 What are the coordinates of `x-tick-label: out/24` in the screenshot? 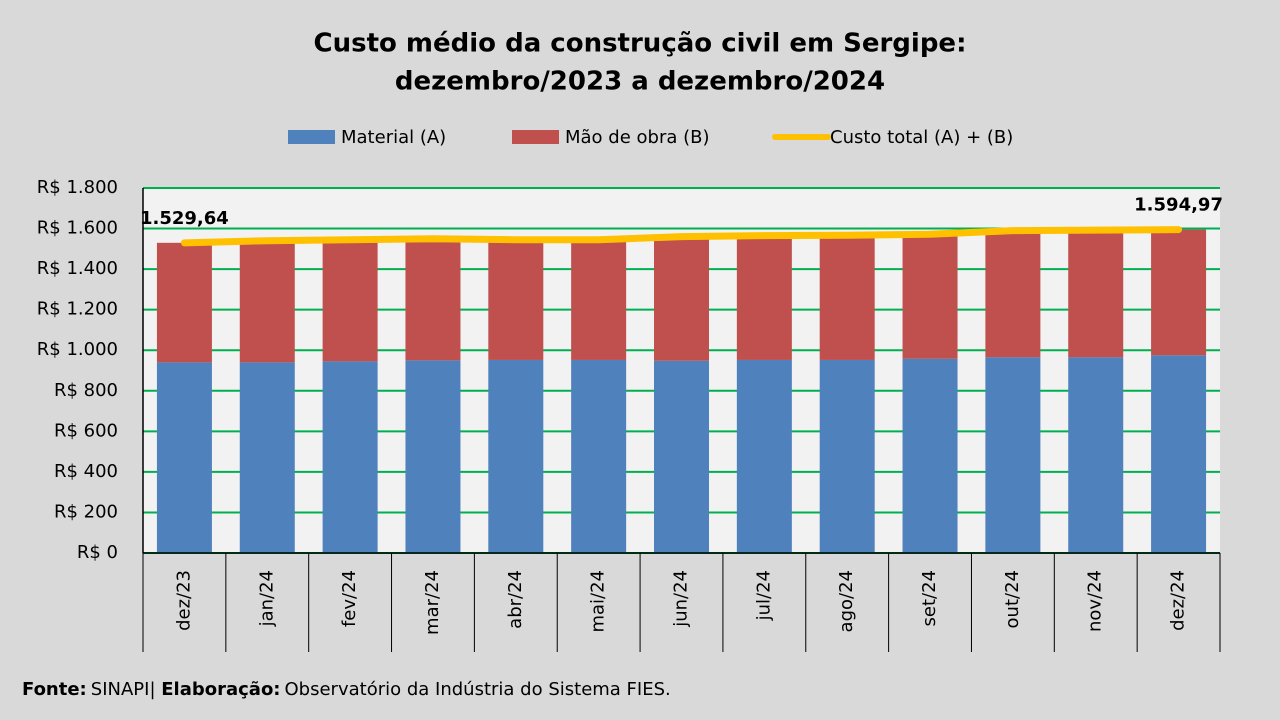 It's located at (1012, 599).